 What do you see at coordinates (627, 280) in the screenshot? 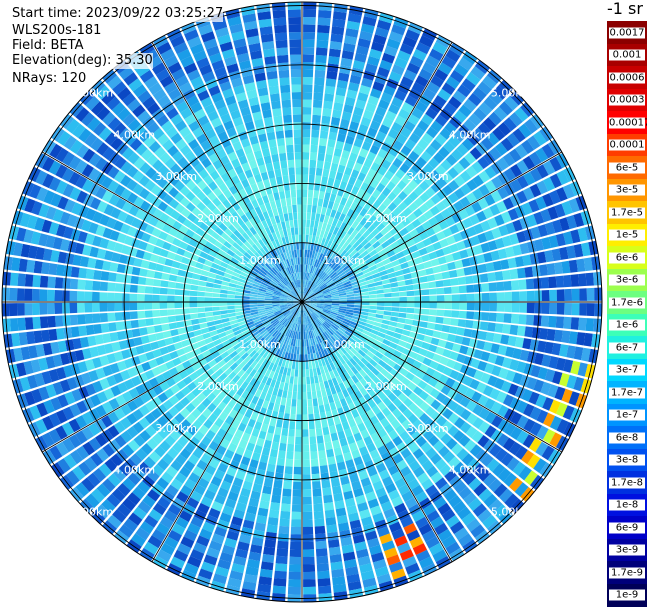
I see `colorbar-swatch: 3e-6` at bounding box center [627, 280].